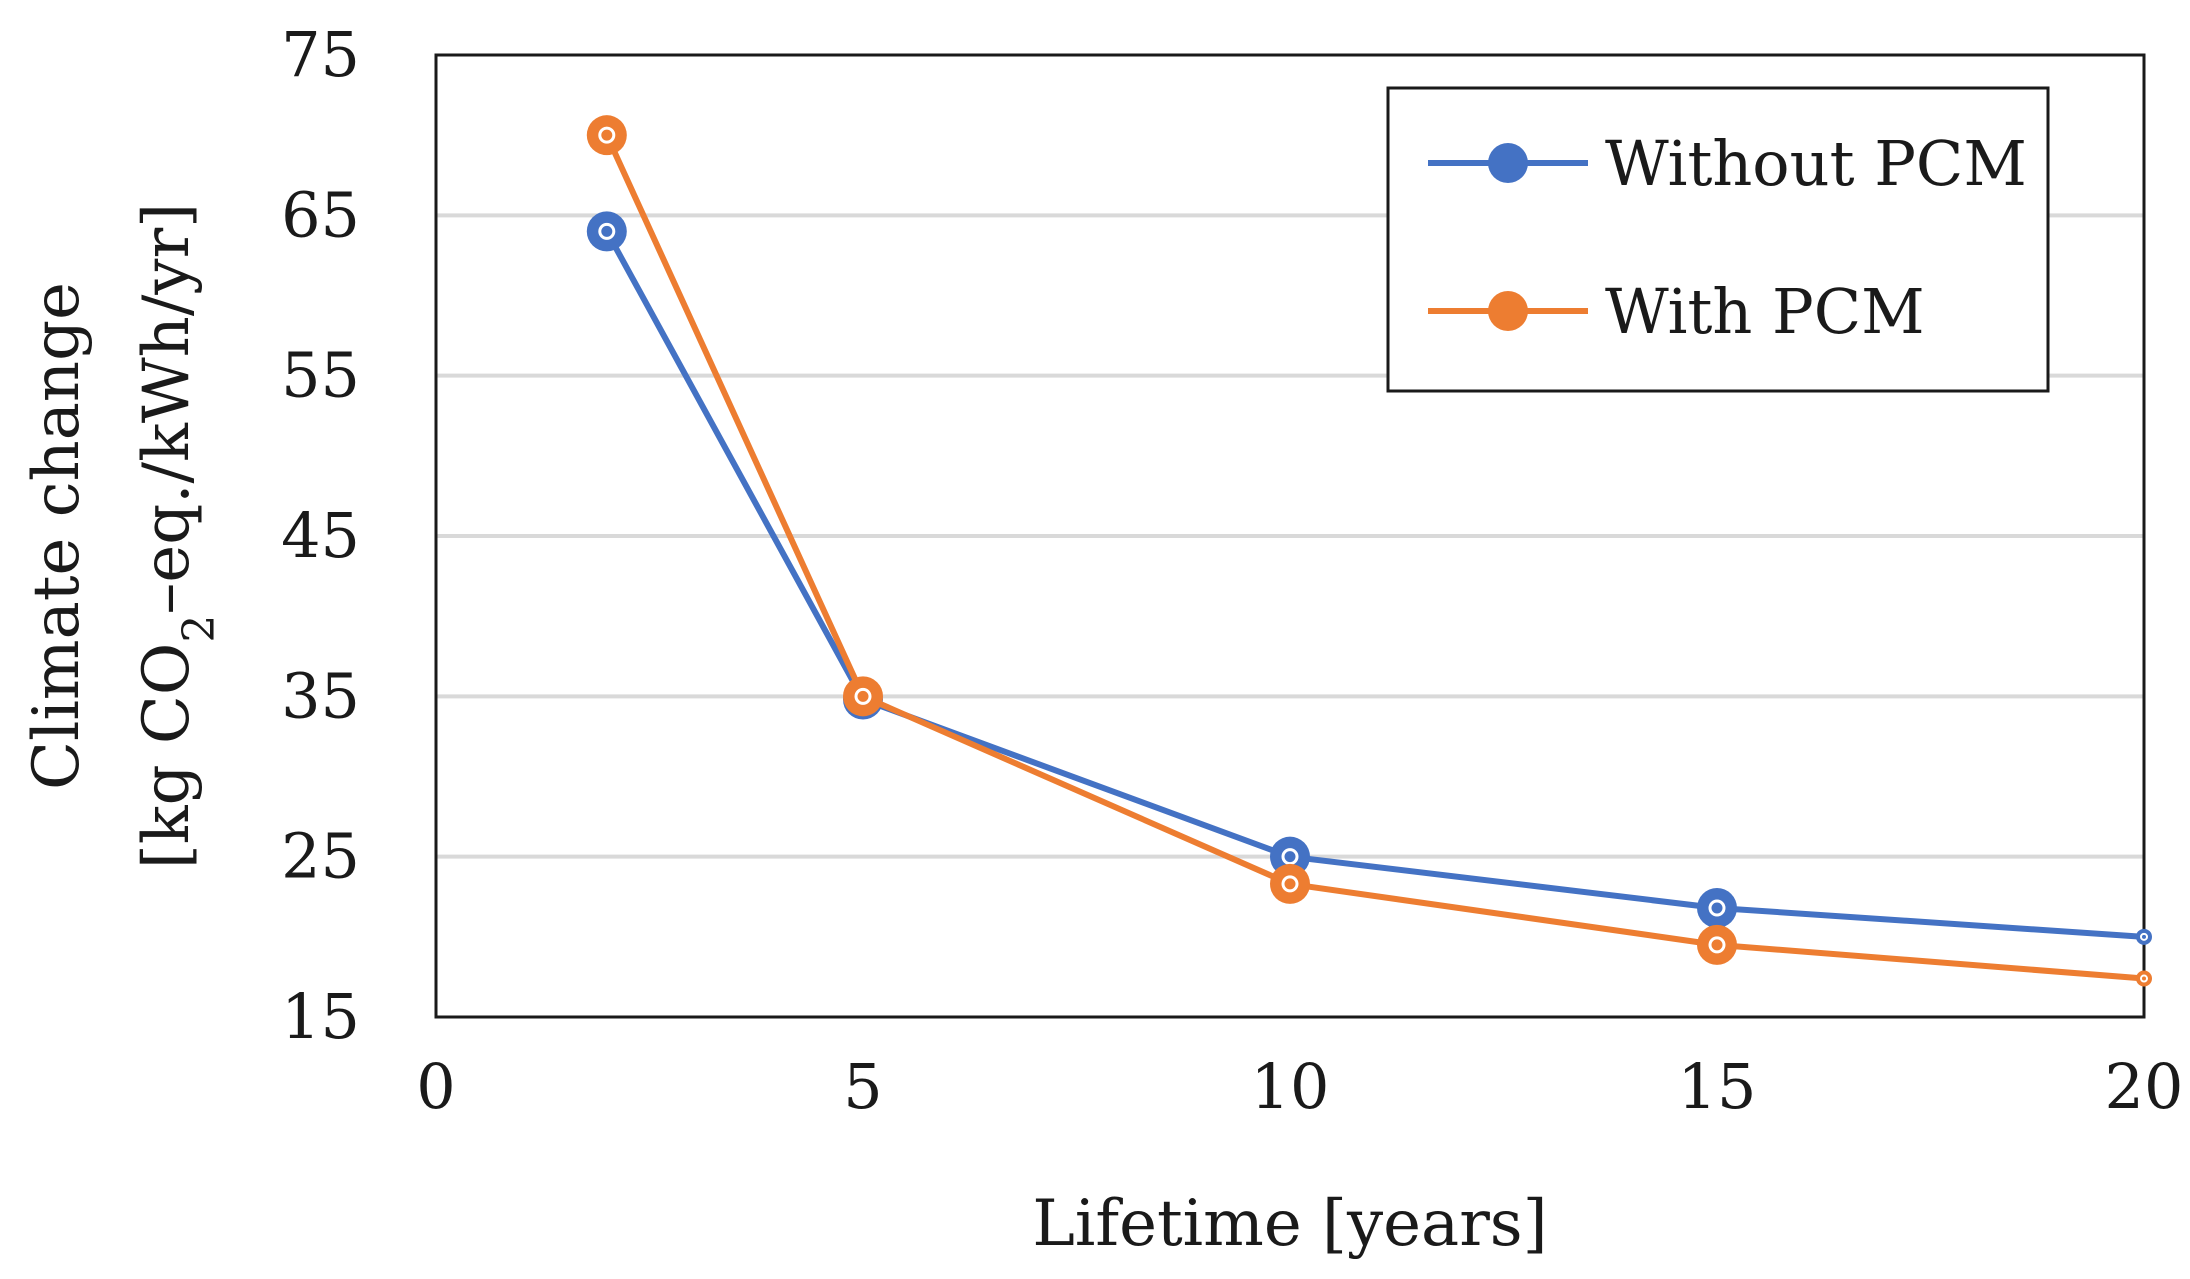 This screenshot has height=1279, width=2190. Describe the element at coordinates (1717, 1086) in the screenshot. I see `x-tick-label: 15` at that location.